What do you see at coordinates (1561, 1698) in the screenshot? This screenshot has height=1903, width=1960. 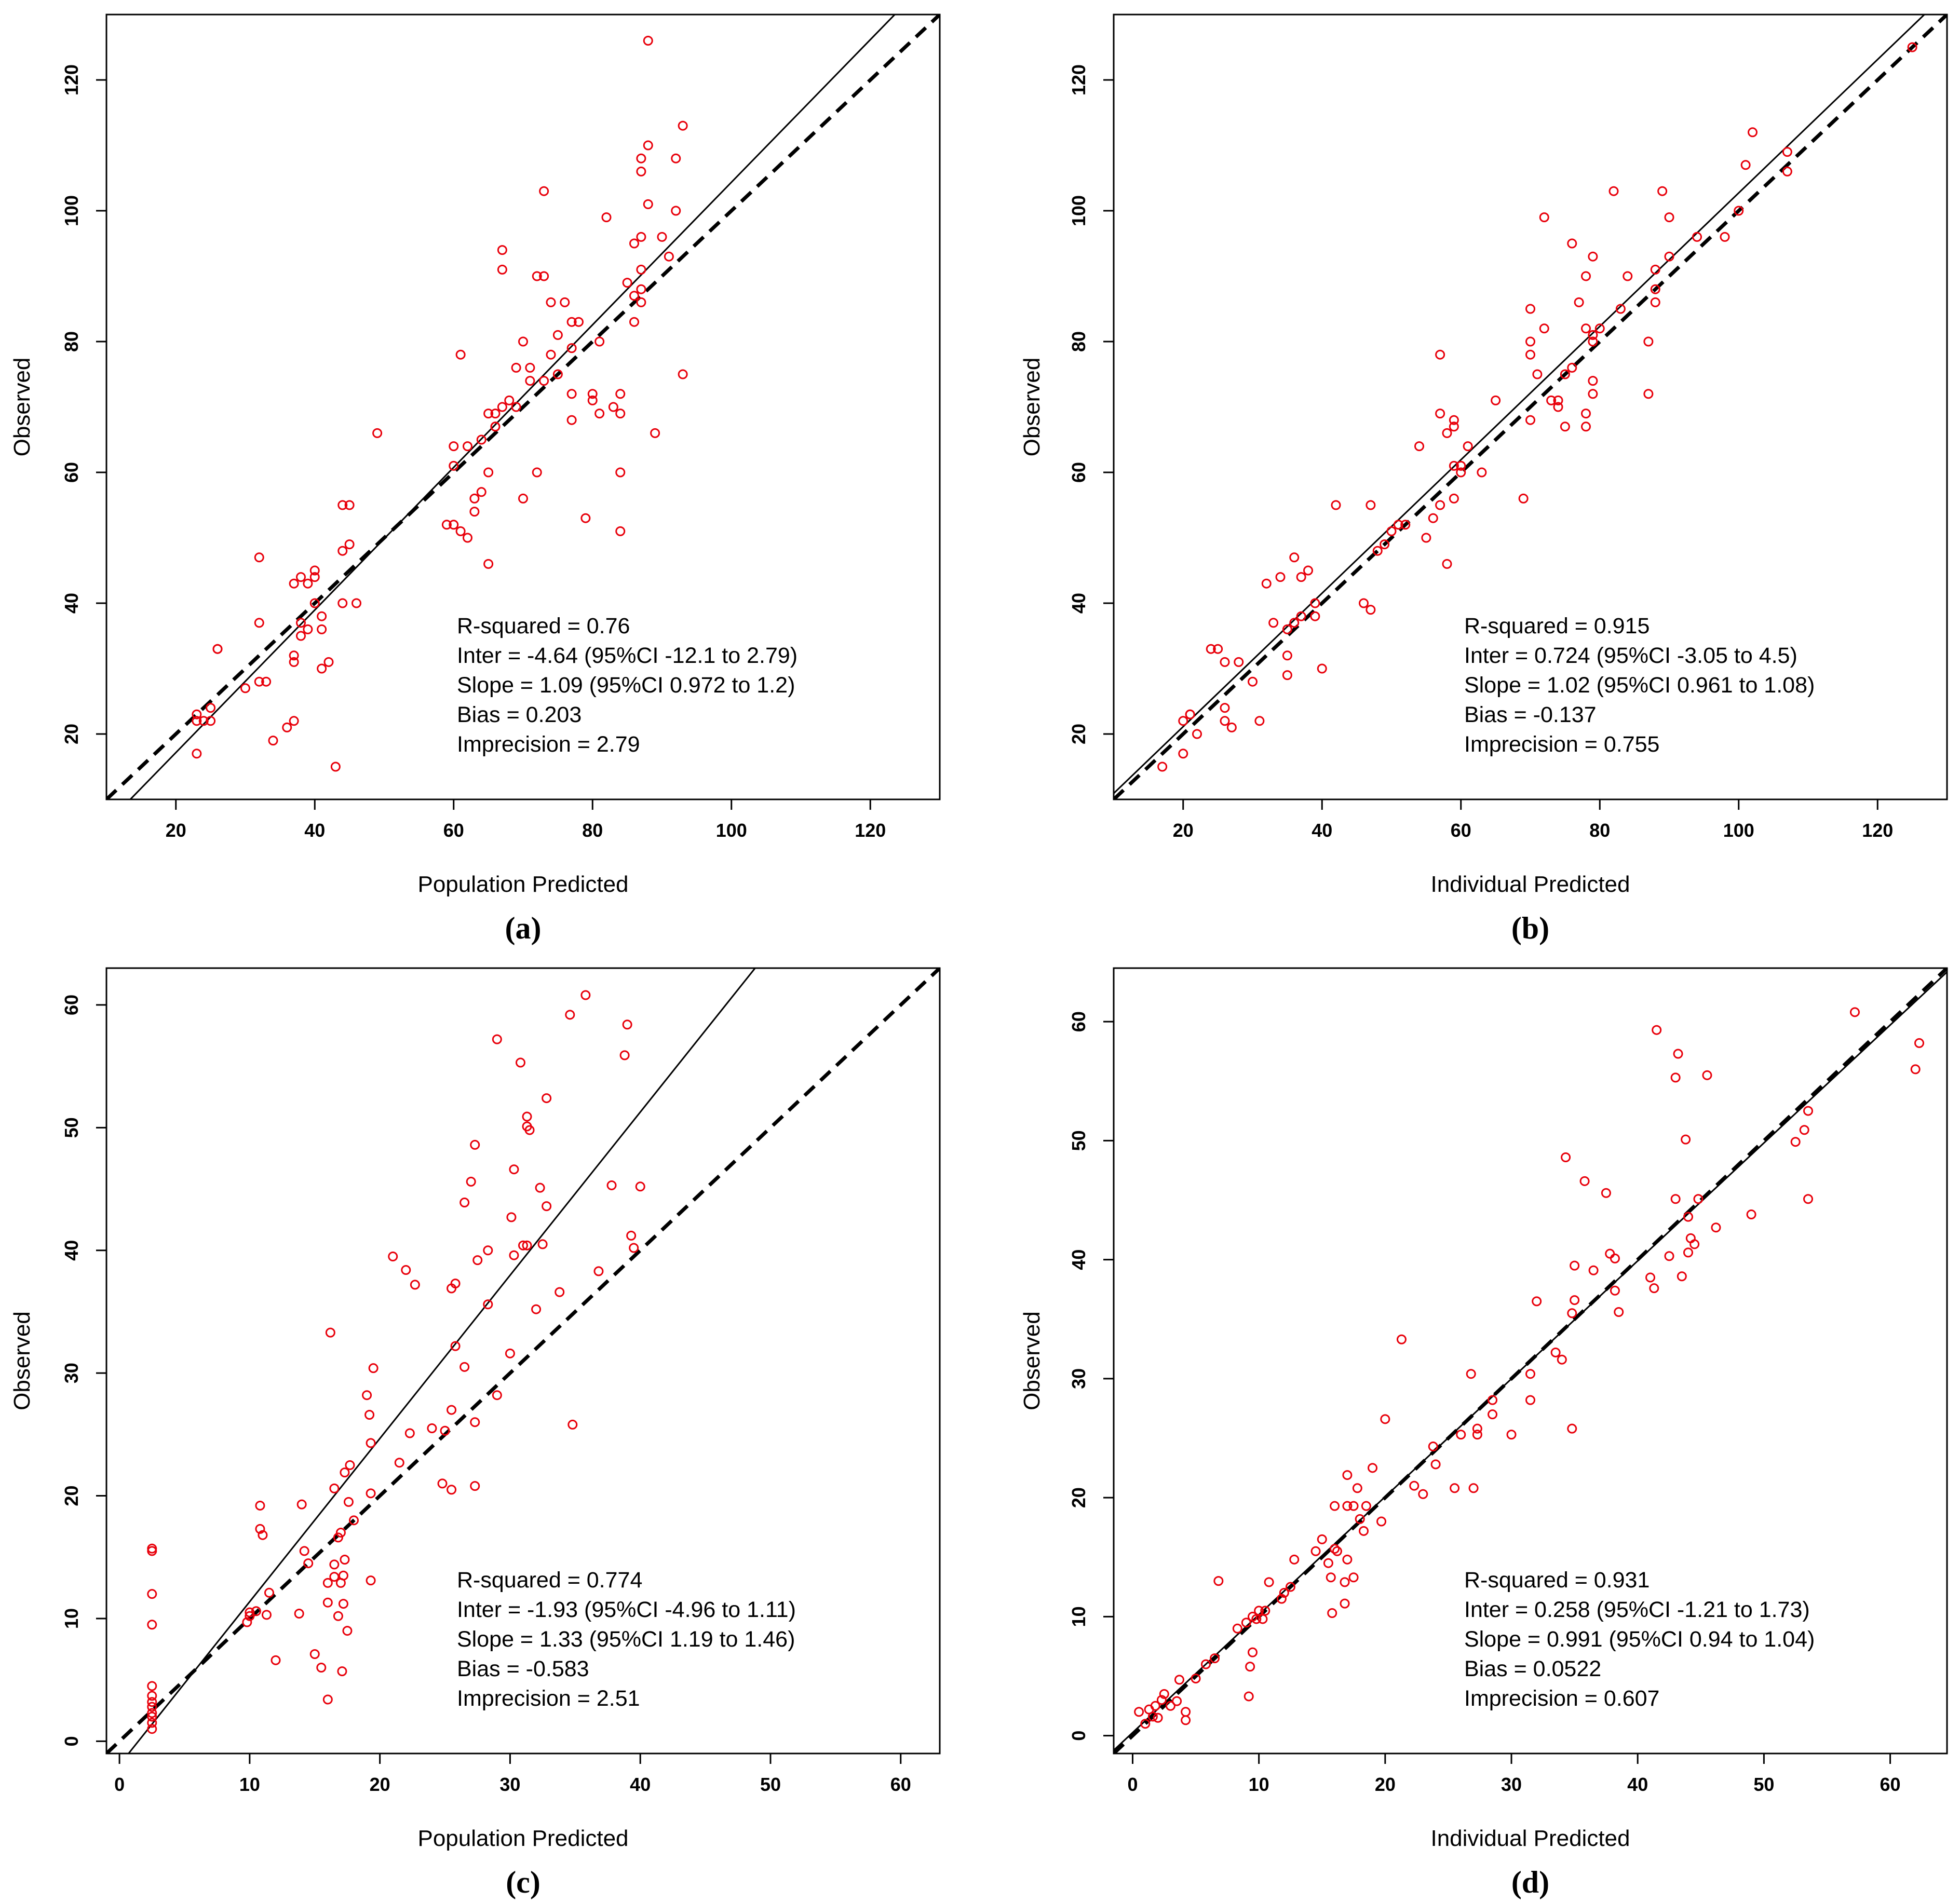 I see `stats-line: Imprecision = 0.607` at bounding box center [1561, 1698].